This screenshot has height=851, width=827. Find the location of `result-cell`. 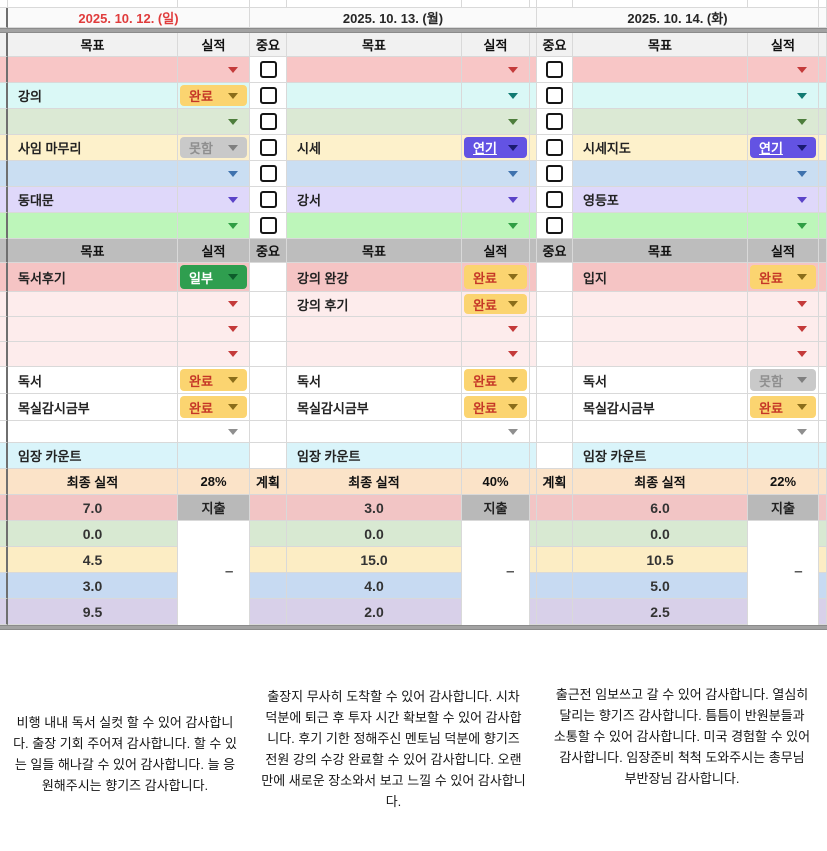

result-cell is located at coordinates (214, 456).